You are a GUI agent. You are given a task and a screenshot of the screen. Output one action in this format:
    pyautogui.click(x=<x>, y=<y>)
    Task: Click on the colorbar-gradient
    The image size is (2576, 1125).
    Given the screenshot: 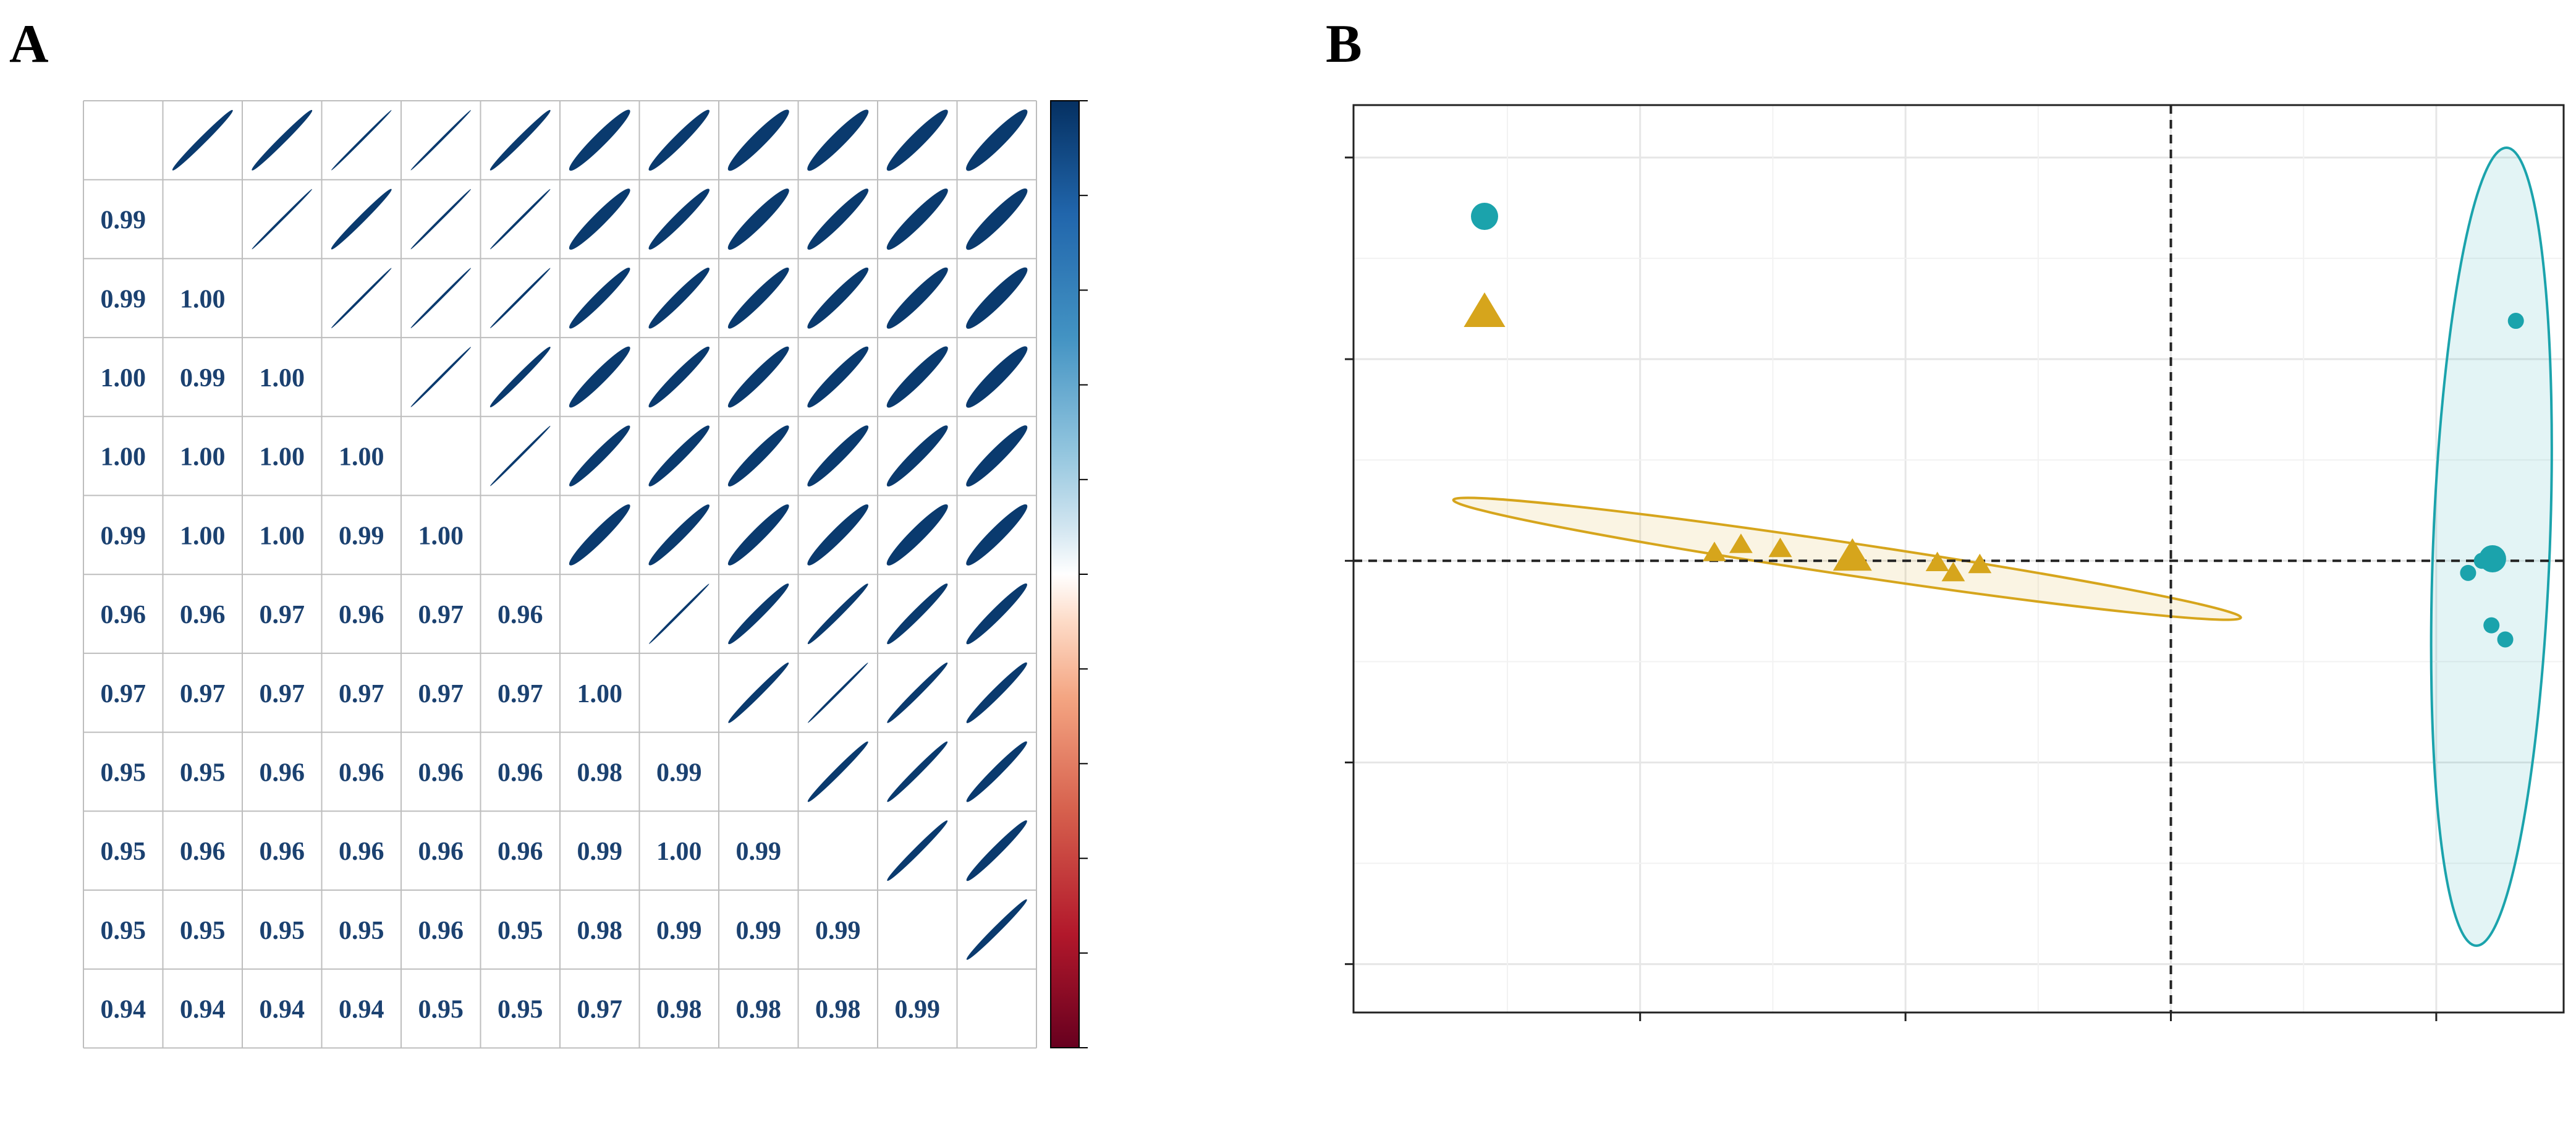 What is the action you would take?
    pyautogui.click(x=1065, y=574)
    